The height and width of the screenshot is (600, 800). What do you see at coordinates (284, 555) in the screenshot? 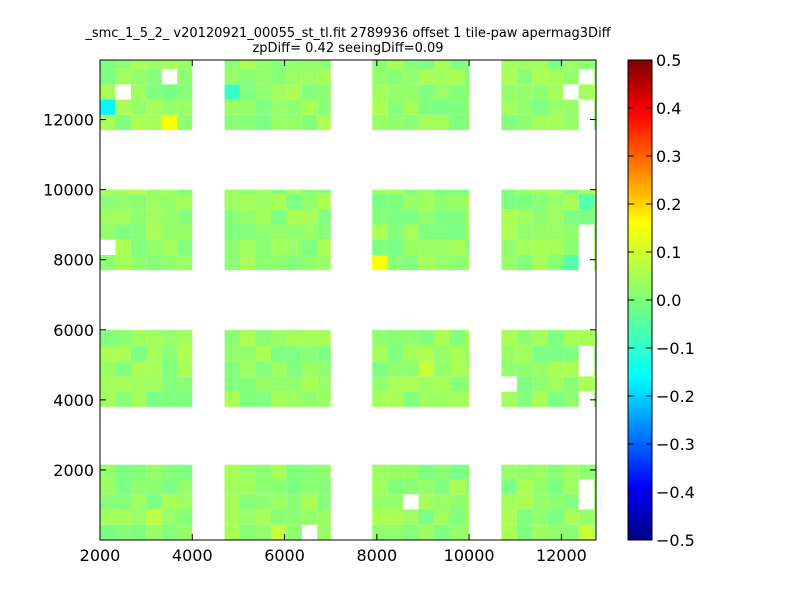
I see `x-tick-label: 6000` at bounding box center [284, 555].